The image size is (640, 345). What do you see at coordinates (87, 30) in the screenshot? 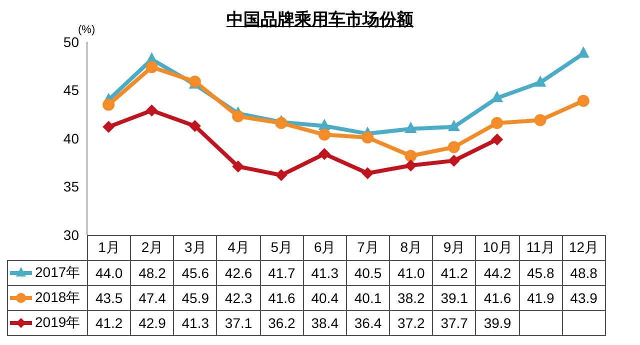
I see `y-axis-title: (%)` at bounding box center [87, 30].